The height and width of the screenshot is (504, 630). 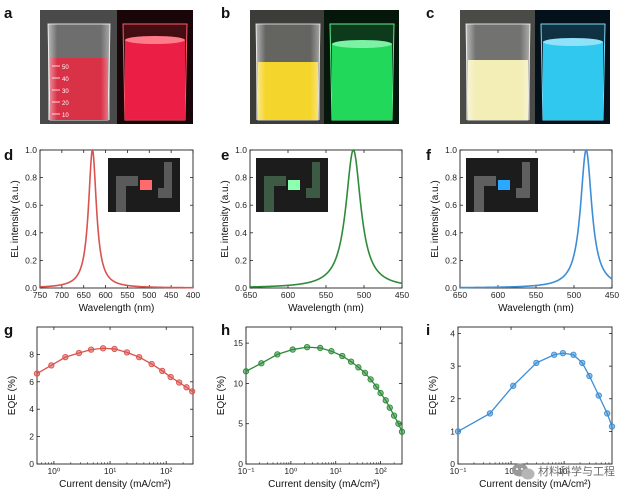 What do you see at coordinates (31, 382) in the screenshot?
I see `y-tick-label: 6` at bounding box center [31, 382].